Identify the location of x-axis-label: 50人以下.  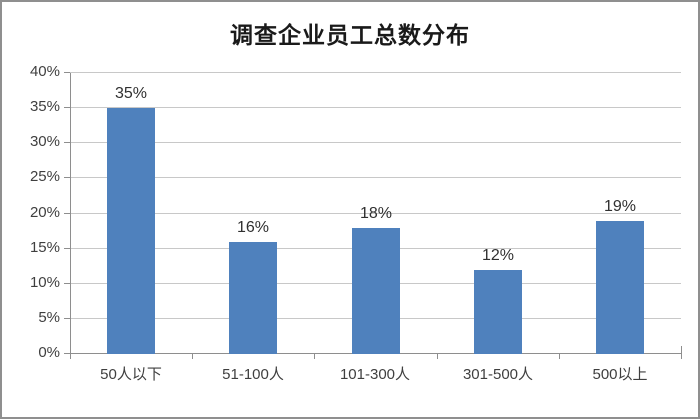
(131, 374).